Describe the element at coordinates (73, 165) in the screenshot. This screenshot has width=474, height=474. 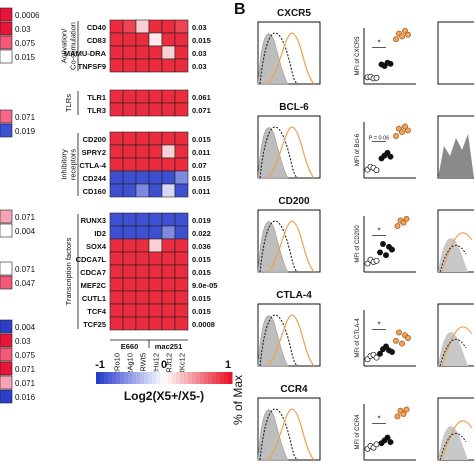
I see `heatmap-group-label-line: receptors` at that location.